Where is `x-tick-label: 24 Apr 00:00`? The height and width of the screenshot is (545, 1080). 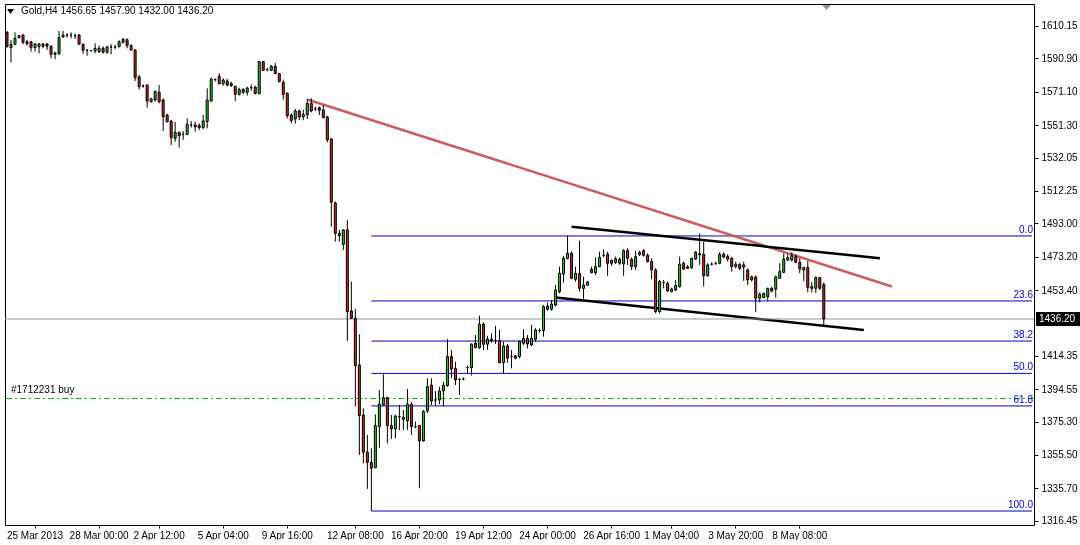
x-tick-label: 24 Apr 00:00 is located at coordinates (548, 535).